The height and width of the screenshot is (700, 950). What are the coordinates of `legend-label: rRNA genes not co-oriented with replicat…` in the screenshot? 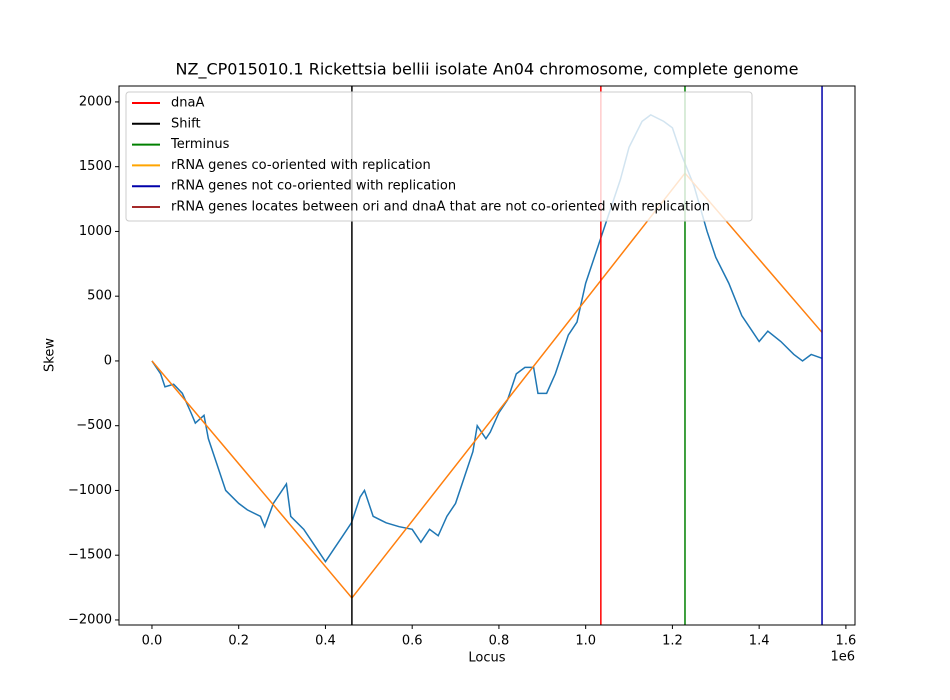 It's located at (313, 186).